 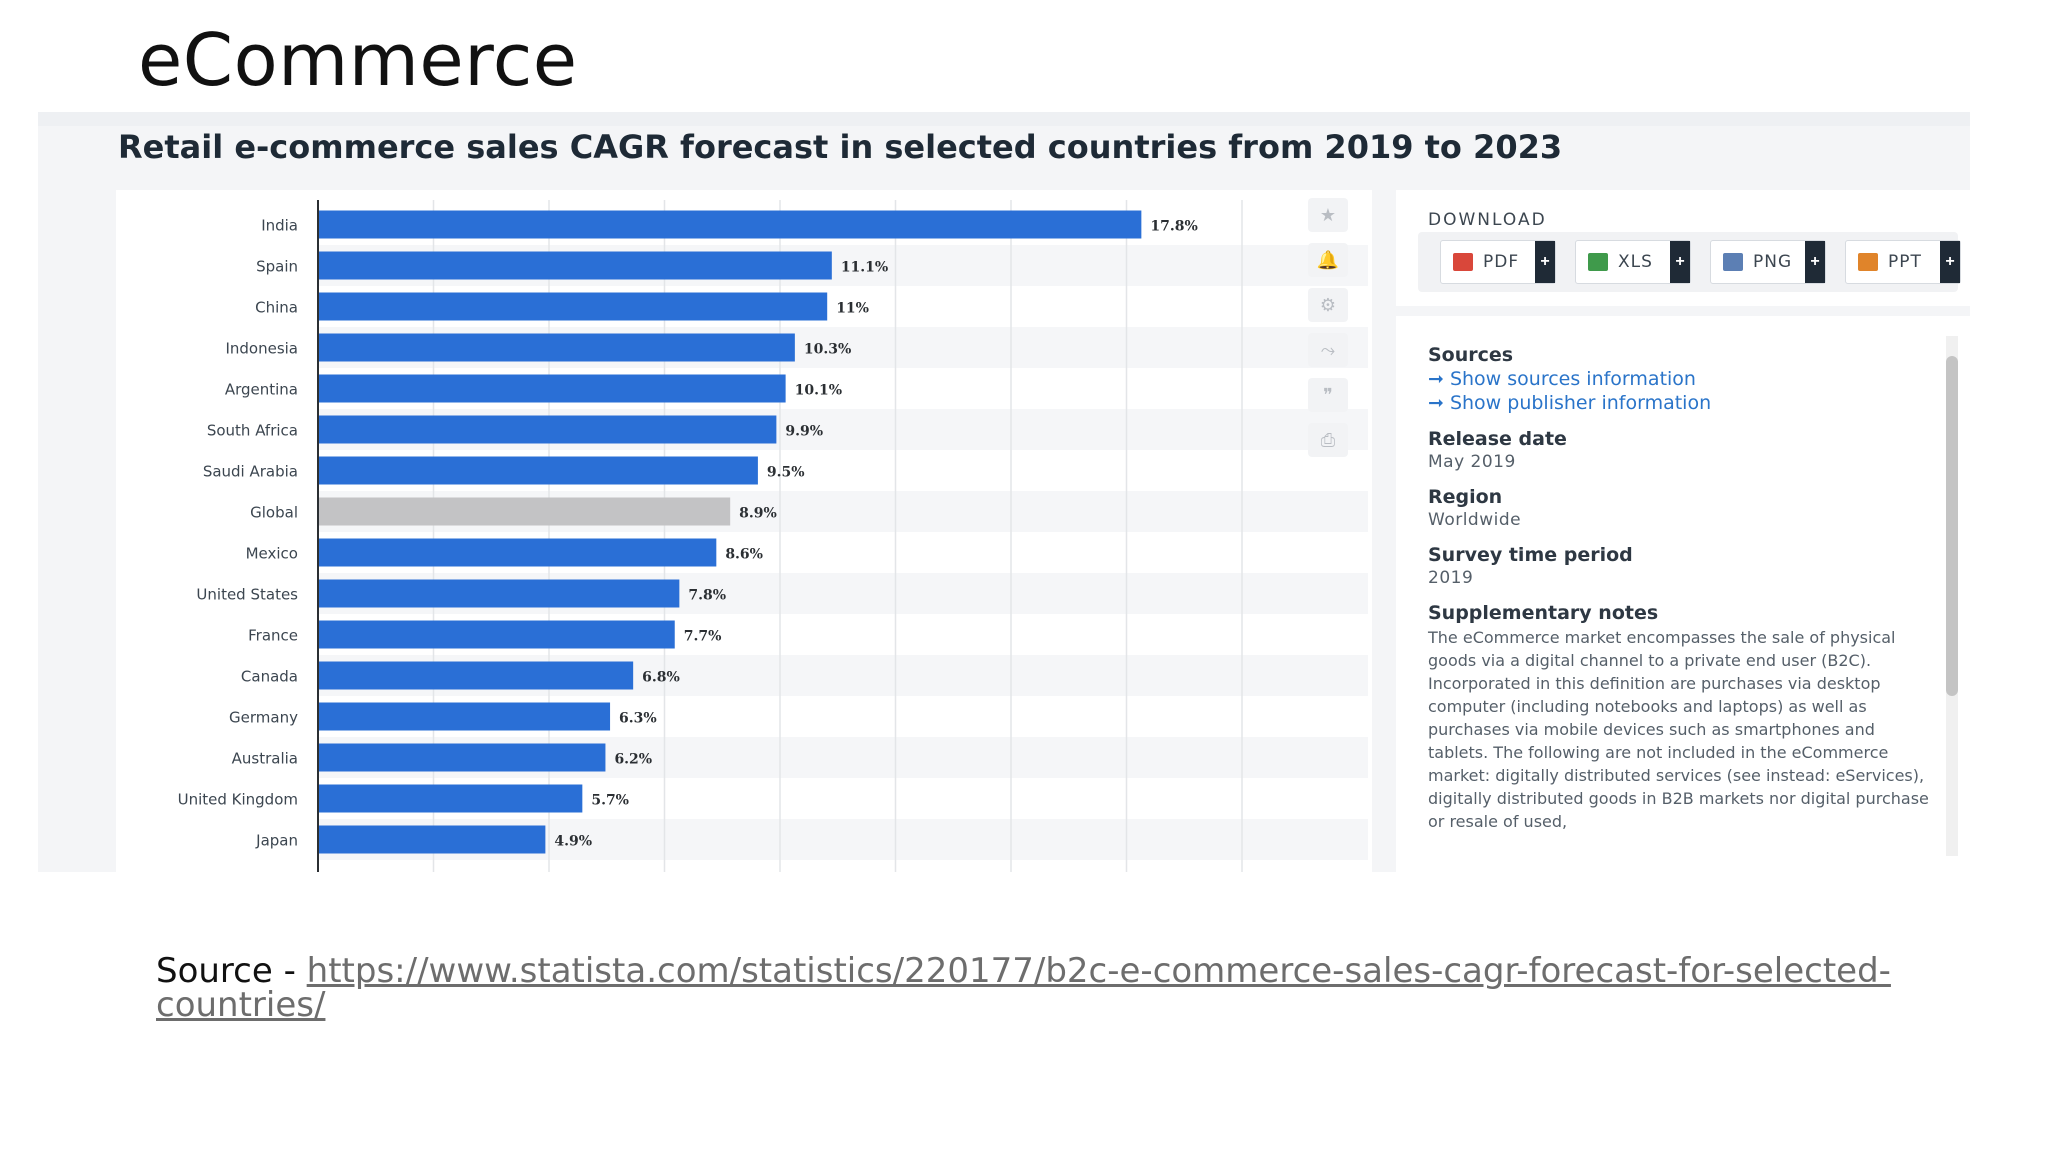 I want to click on value-label: 9.9%, so click(x=804, y=432).